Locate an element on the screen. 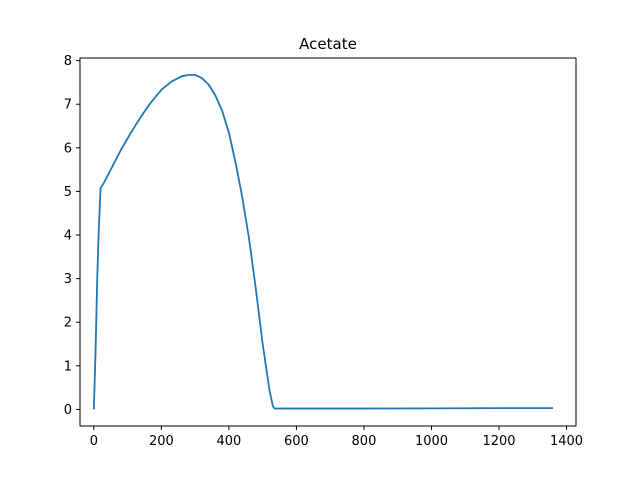 This screenshot has width=640, height=480. y-tick-label: 4 is located at coordinates (68, 236).